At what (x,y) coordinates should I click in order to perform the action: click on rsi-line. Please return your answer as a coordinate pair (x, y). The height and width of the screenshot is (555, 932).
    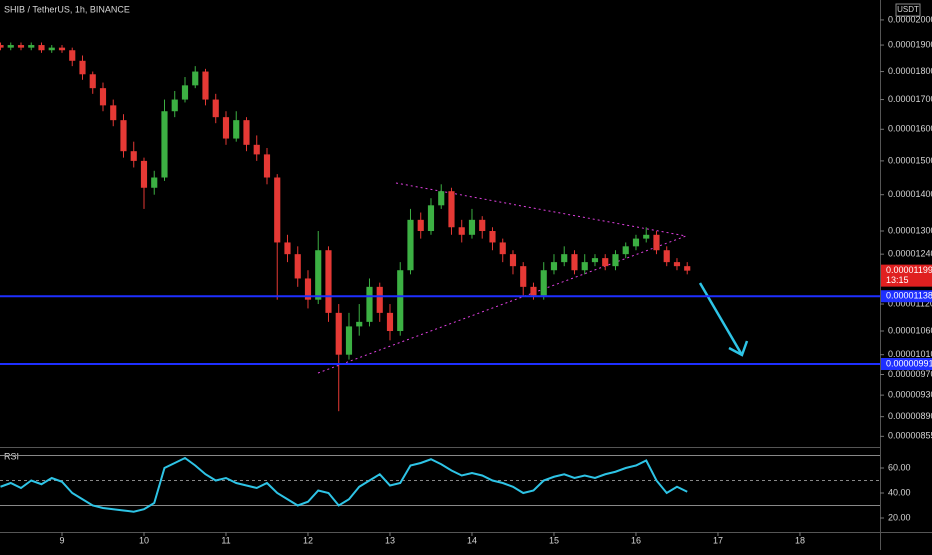
    Looking at the image, I should click on (344, 484).